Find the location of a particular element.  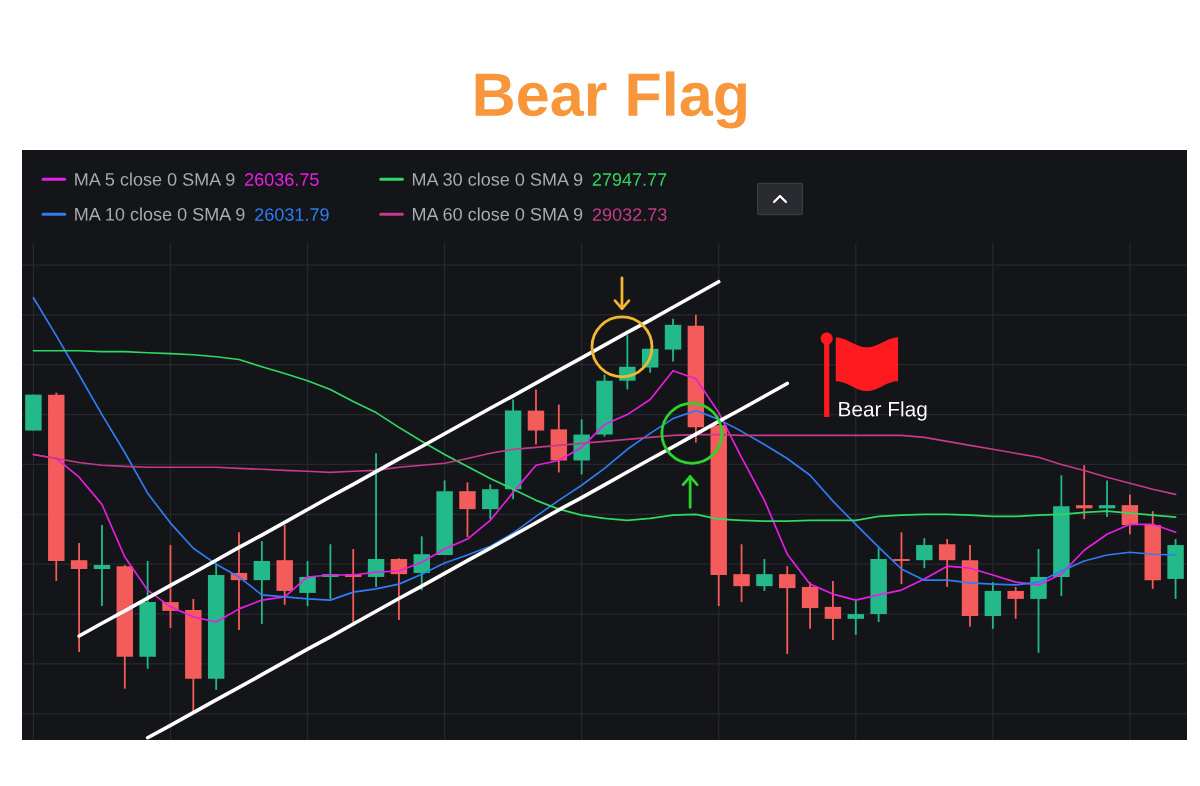

legend-label: MA 60 close 0 SMA 9 is located at coordinates (497, 214).